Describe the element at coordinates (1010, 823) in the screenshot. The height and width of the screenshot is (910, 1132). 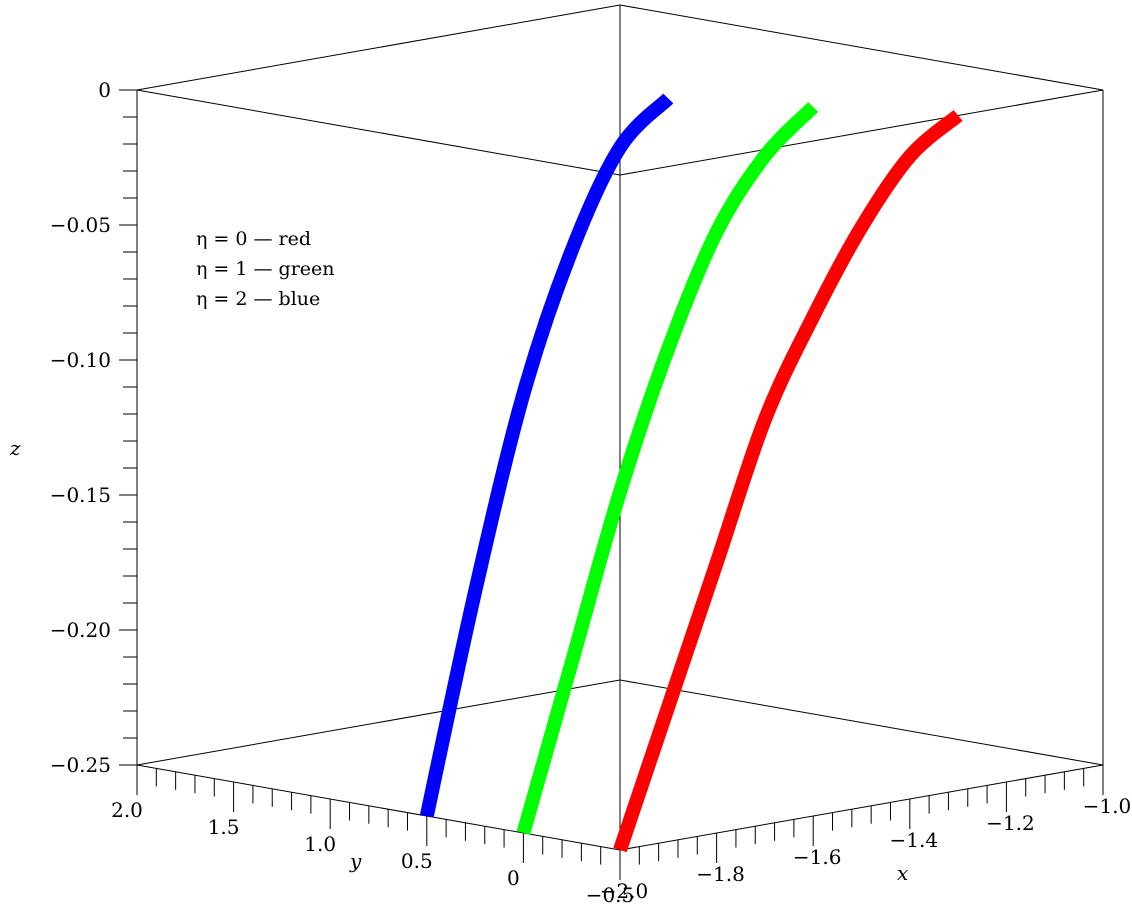
I see `x-tick-label: −1.2` at that location.